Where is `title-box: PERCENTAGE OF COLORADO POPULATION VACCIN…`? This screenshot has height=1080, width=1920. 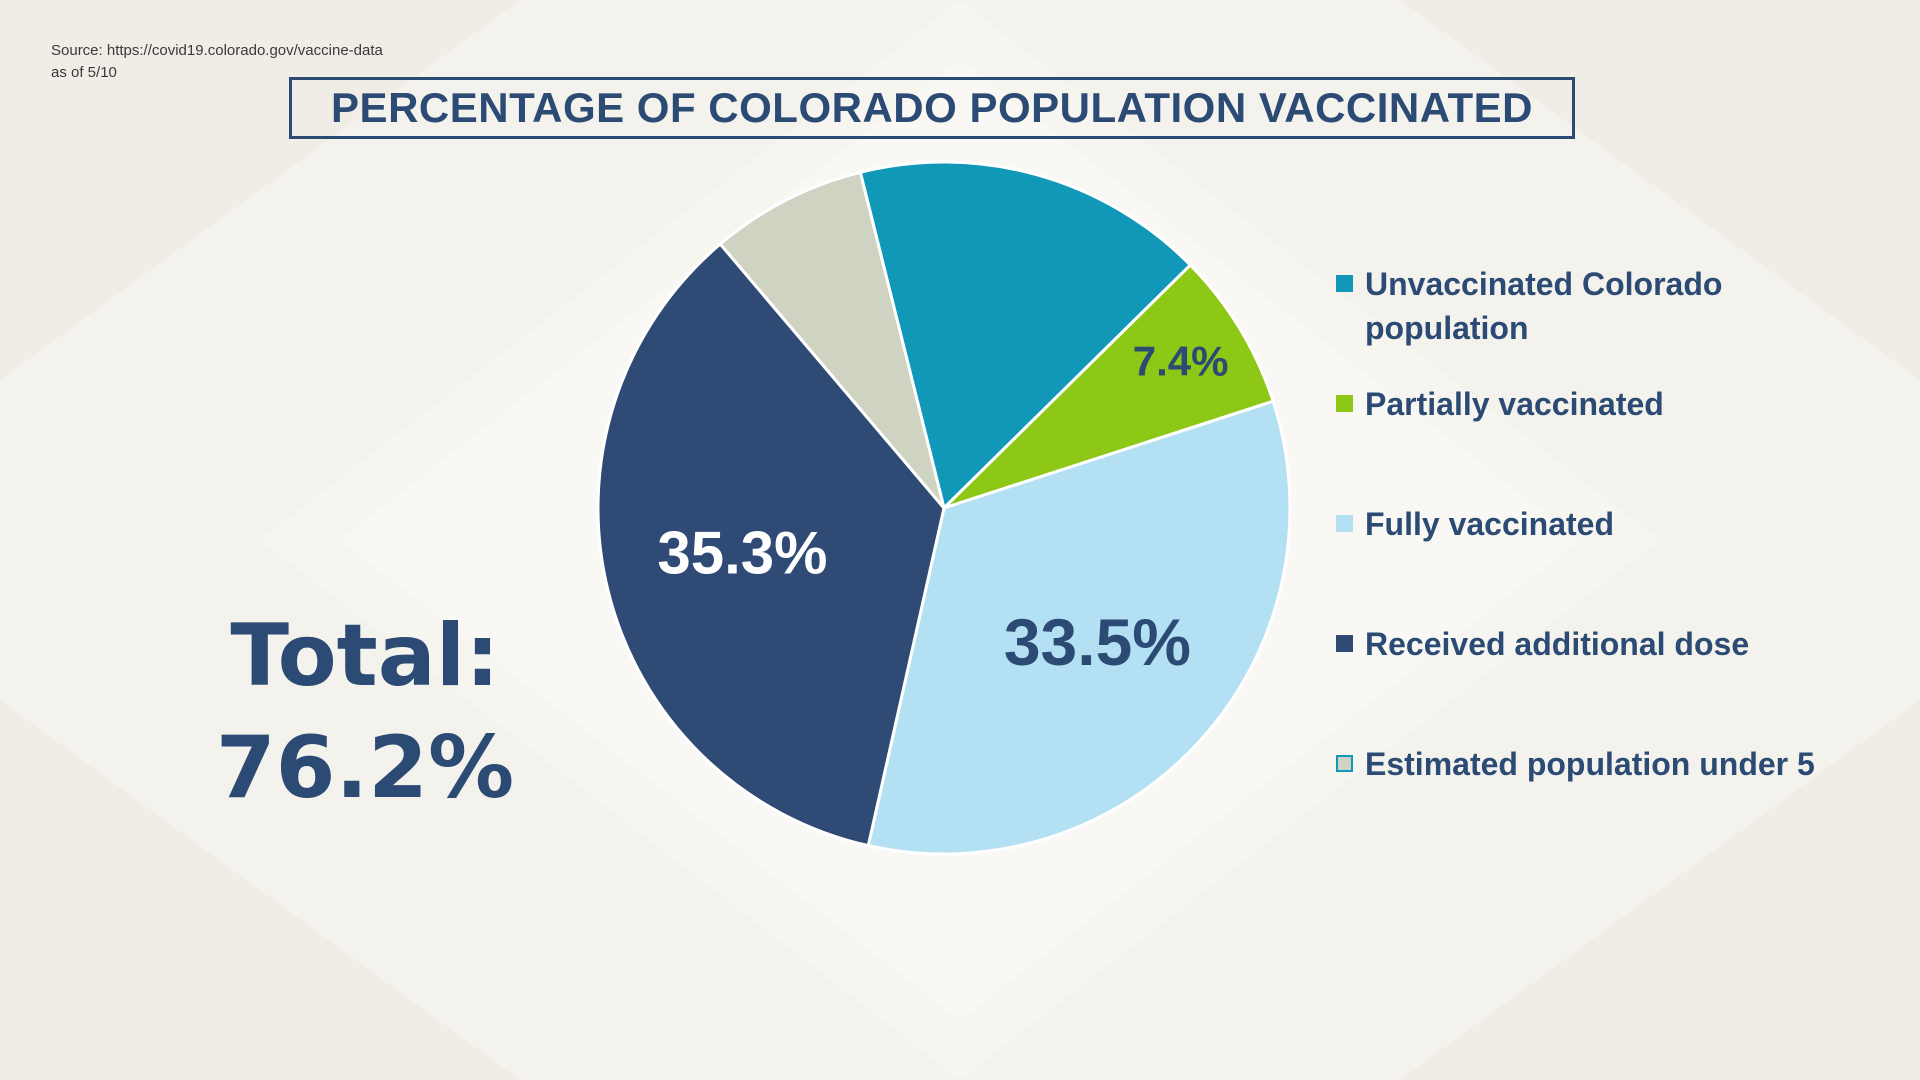 title-box: PERCENTAGE OF COLORADO POPULATION VACCIN… is located at coordinates (932, 108).